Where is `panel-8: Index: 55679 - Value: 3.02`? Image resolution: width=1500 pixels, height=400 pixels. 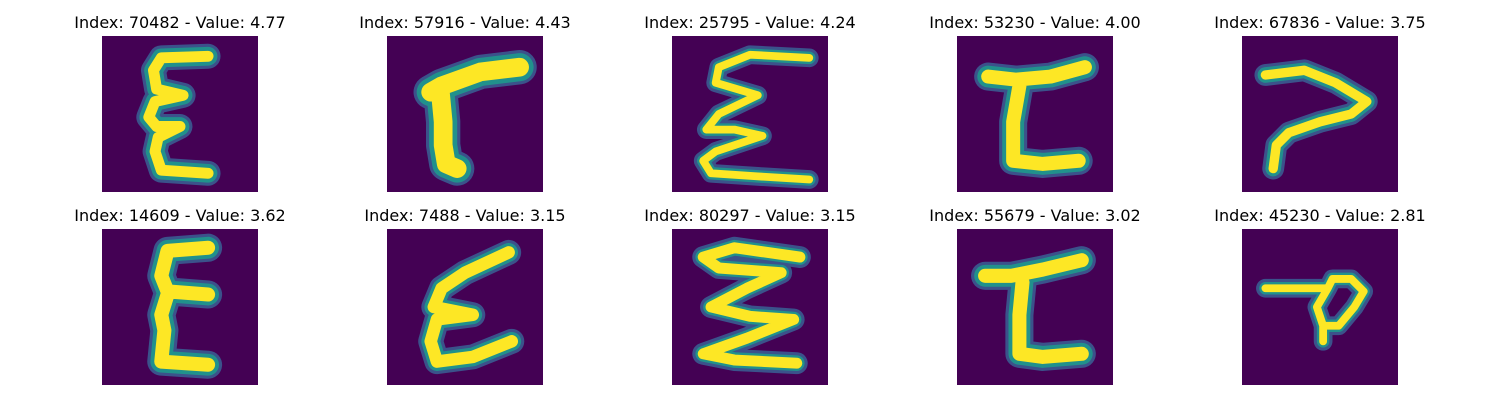 panel-8: Index: 55679 - Value: 3.02 is located at coordinates (1035, 301).